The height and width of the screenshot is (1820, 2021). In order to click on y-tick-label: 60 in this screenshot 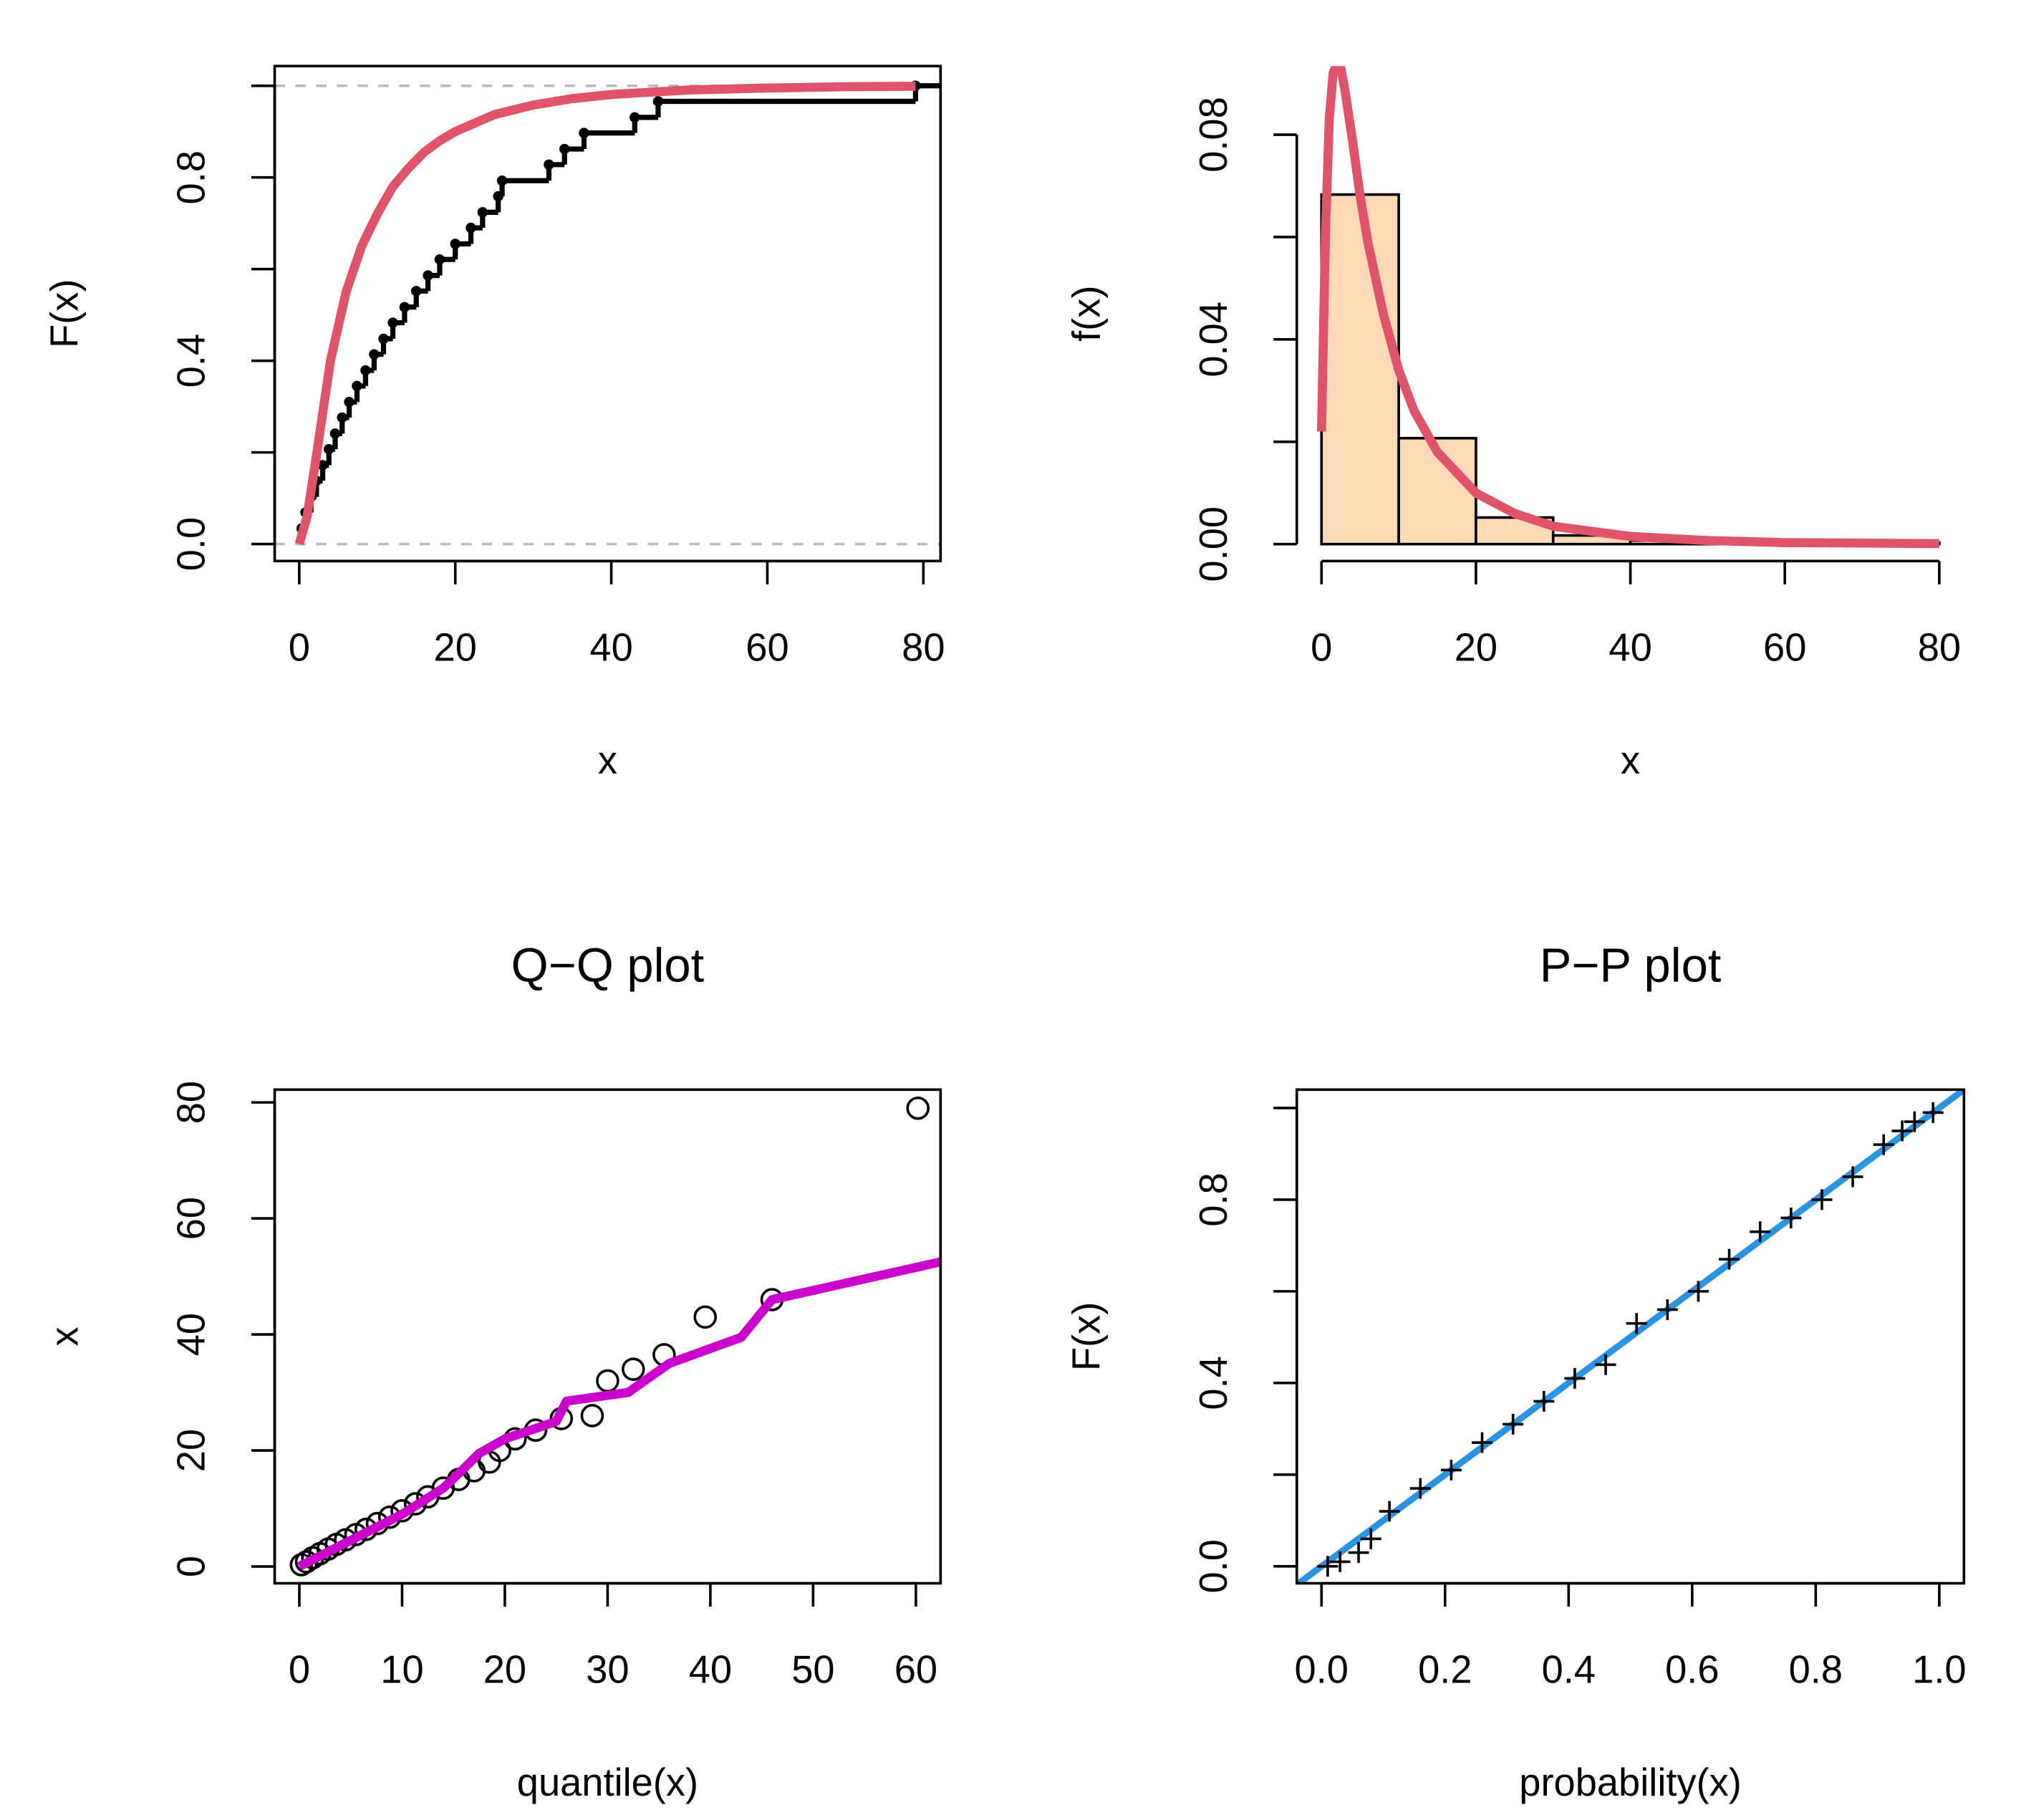, I will do `click(191, 1218)`.